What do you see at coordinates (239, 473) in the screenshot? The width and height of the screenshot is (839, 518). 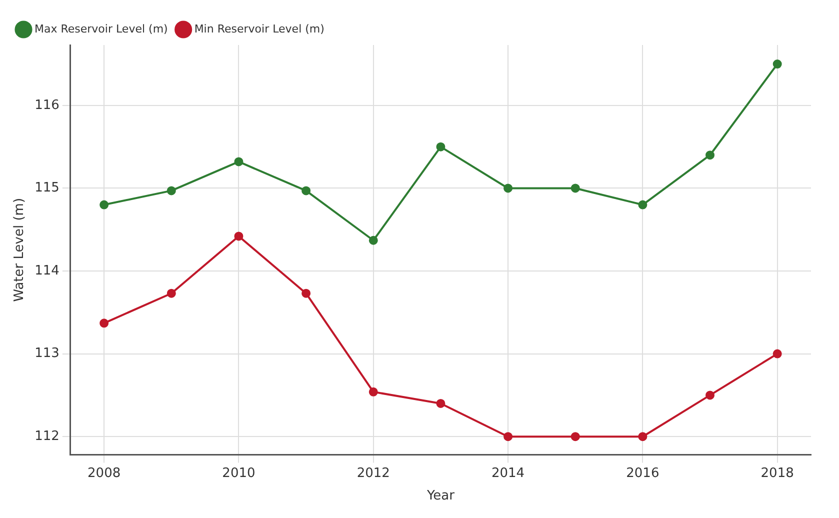 I see `x-tick-label: 2010` at bounding box center [239, 473].